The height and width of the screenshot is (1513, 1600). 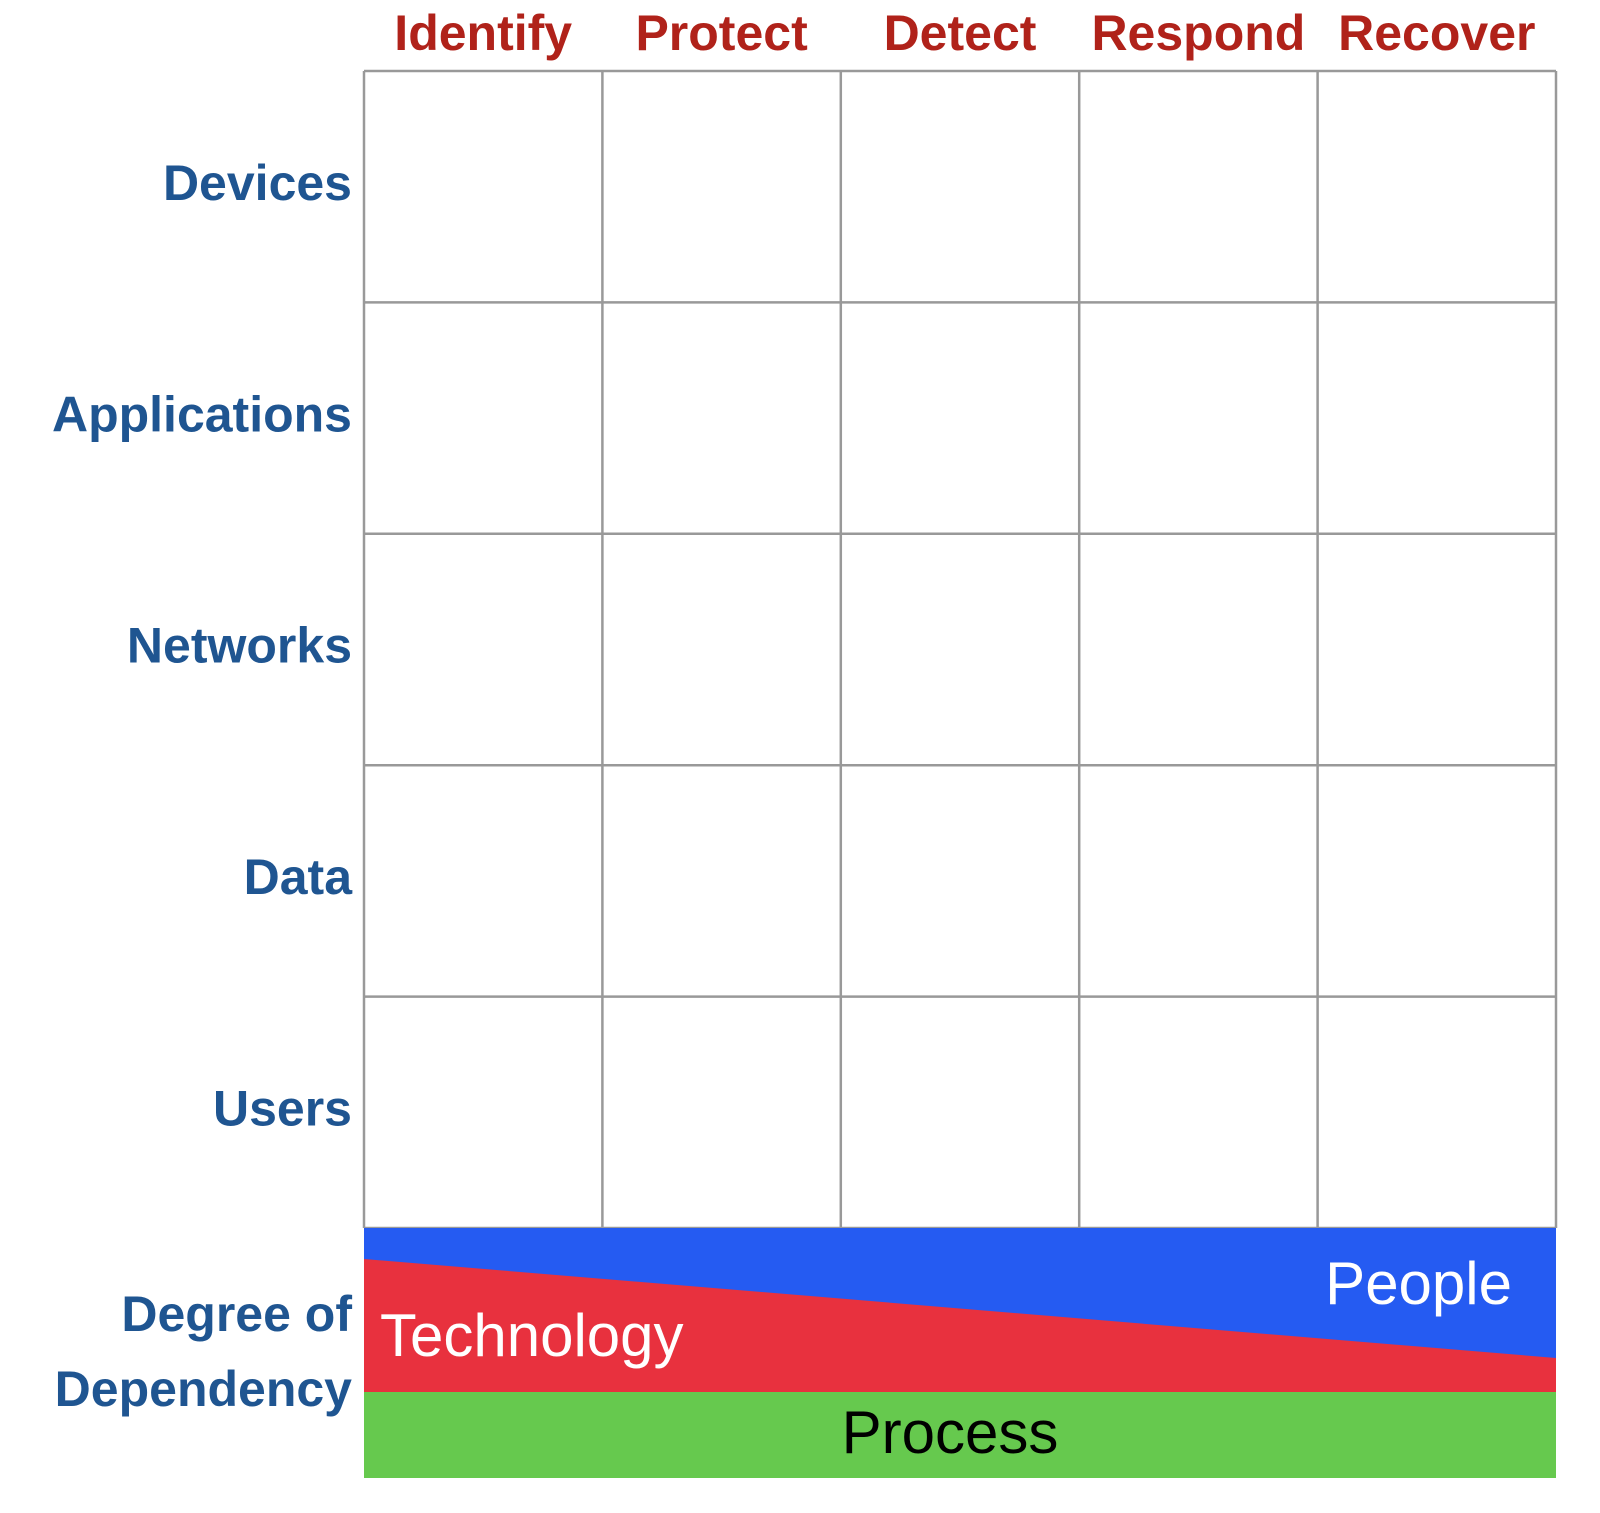 What do you see at coordinates (532, 1335) in the screenshot?
I see `technology-label: Technology` at bounding box center [532, 1335].